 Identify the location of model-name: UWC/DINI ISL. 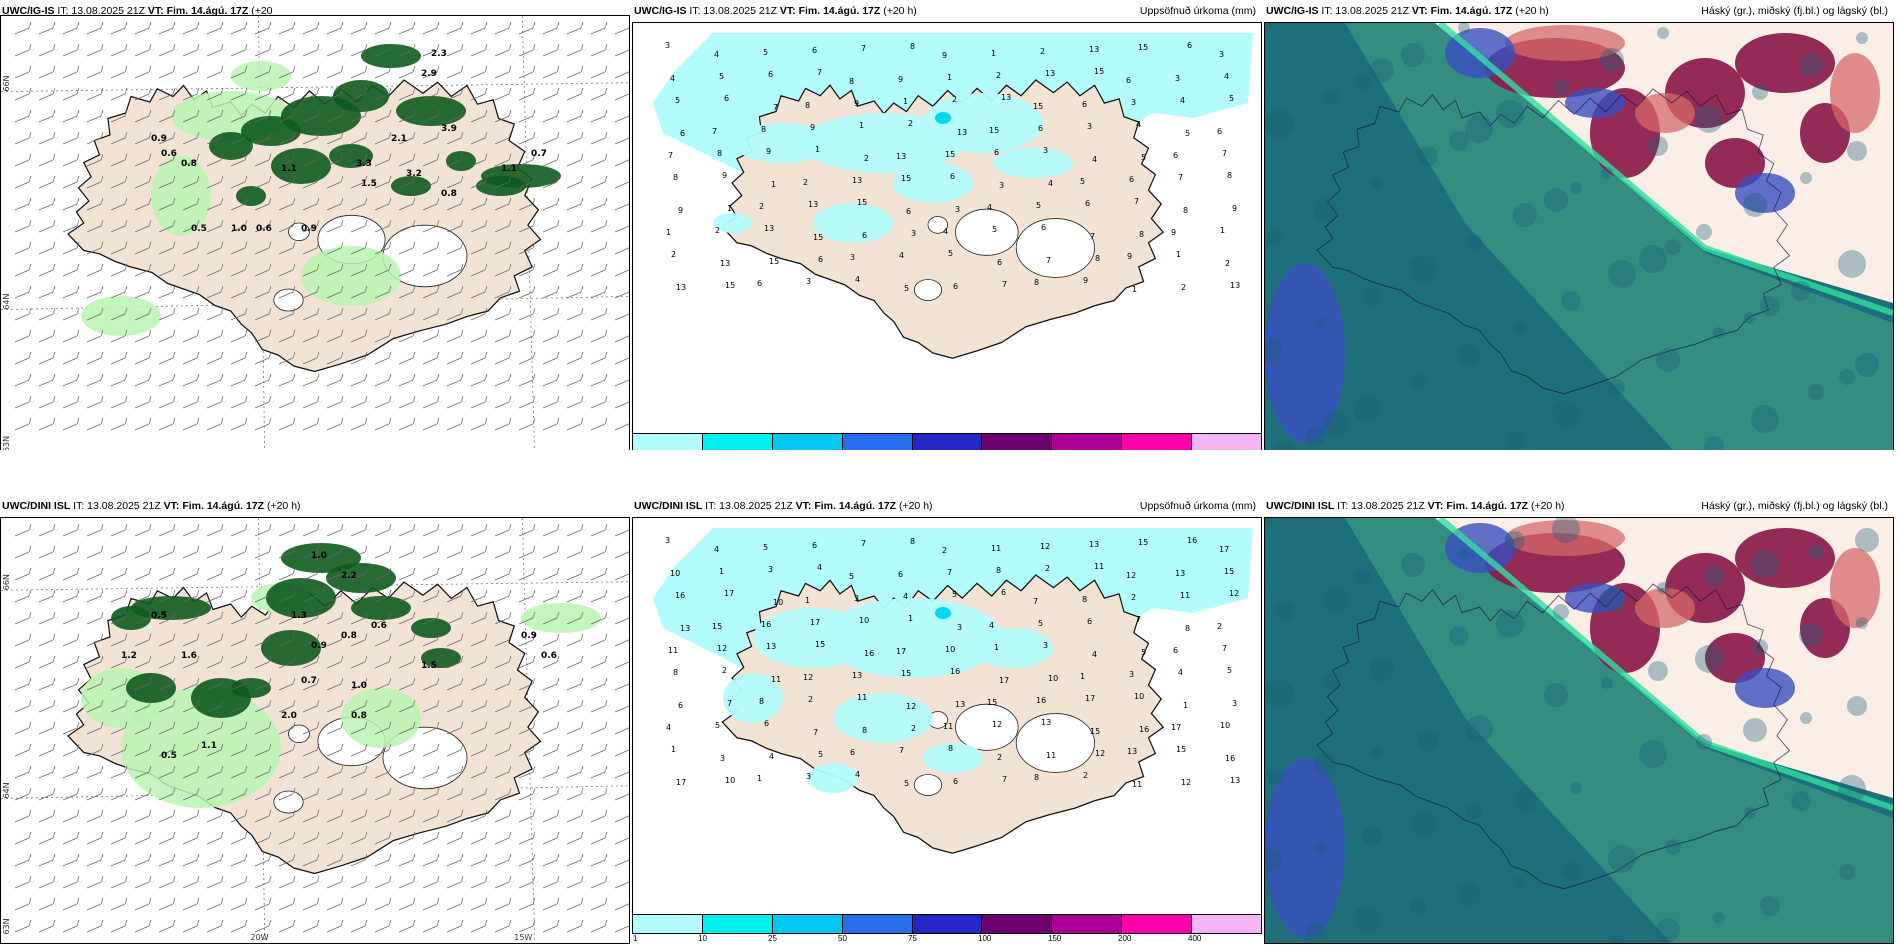
(1300, 506).